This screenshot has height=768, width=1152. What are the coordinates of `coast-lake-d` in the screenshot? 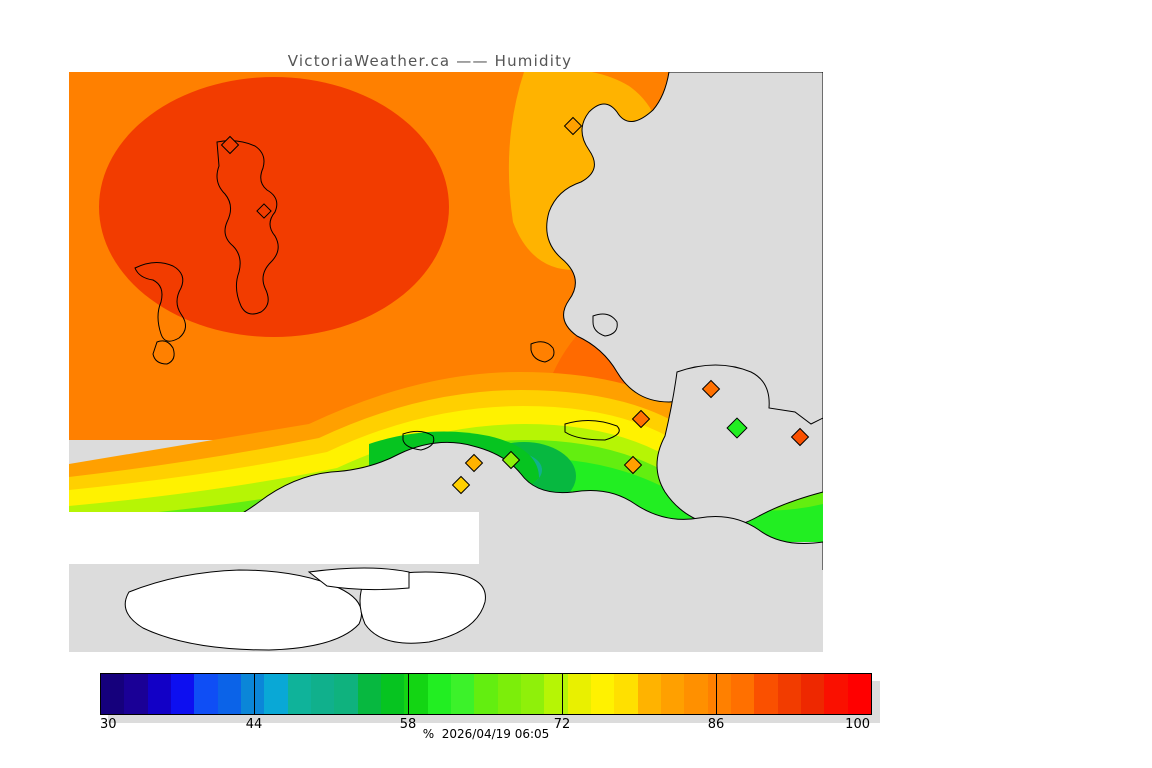 It's located at (592, 430).